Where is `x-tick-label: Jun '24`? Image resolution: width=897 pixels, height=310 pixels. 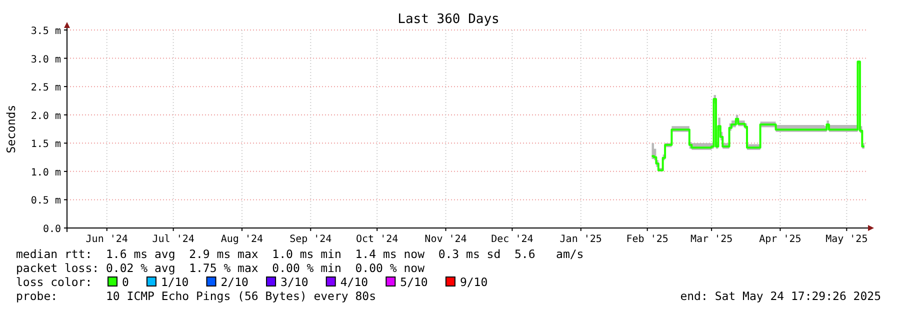
x-tick-label: Jun '24 is located at coordinates (107, 239).